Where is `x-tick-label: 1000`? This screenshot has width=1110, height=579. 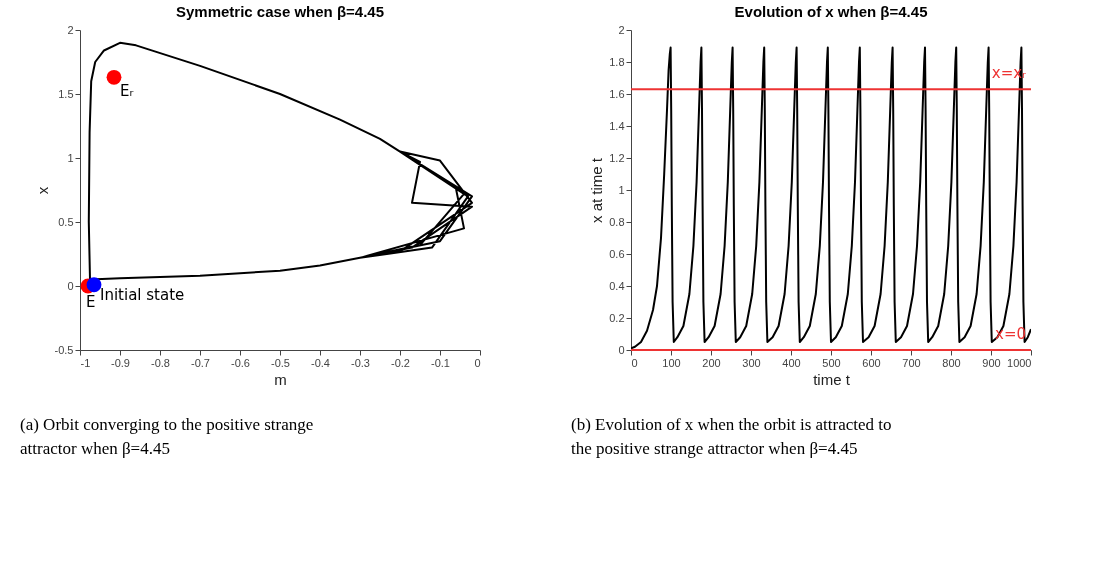
x-tick-label: 1000 is located at coordinates (1019, 362).